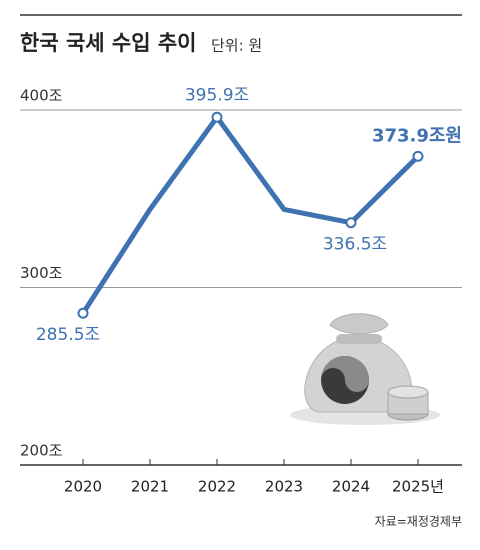 Image resolution: width=480 pixels, height=550 pixels. Describe the element at coordinates (217, 487) in the screenshot. I see `x-tick-label: 2022` at that location.